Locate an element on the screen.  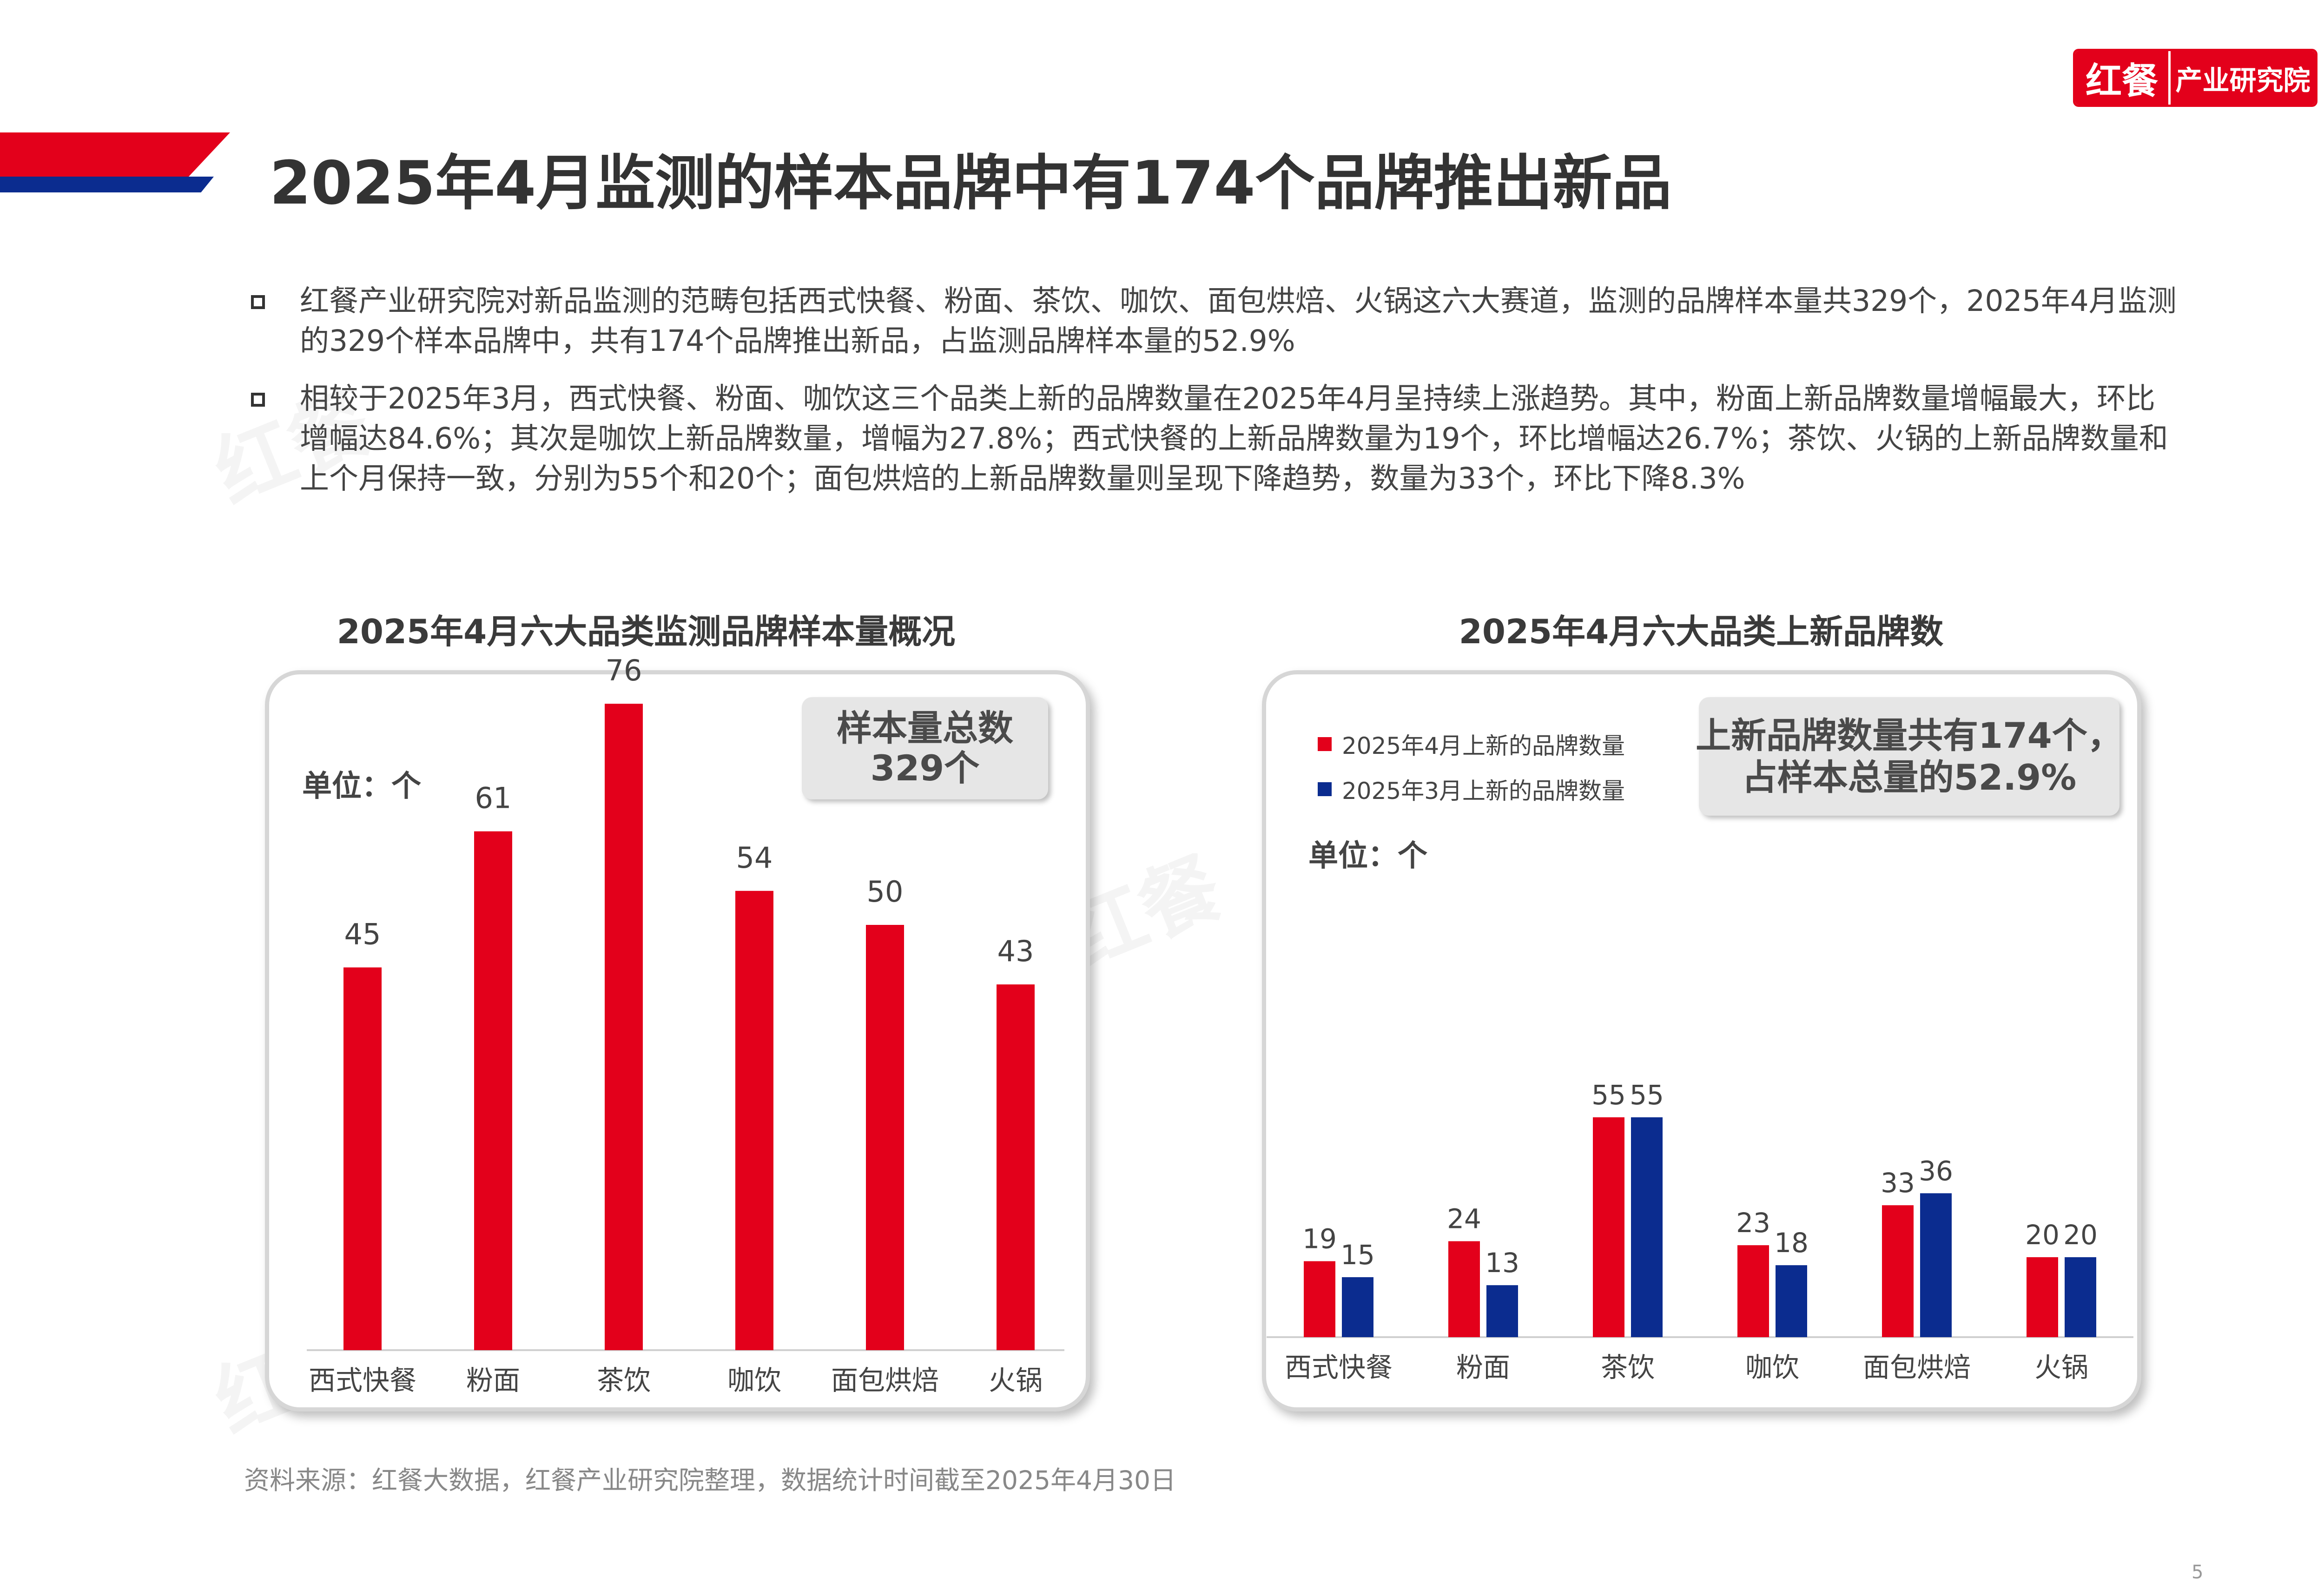
callout-line: 样本量总数 is located at coordinates (925, 728).